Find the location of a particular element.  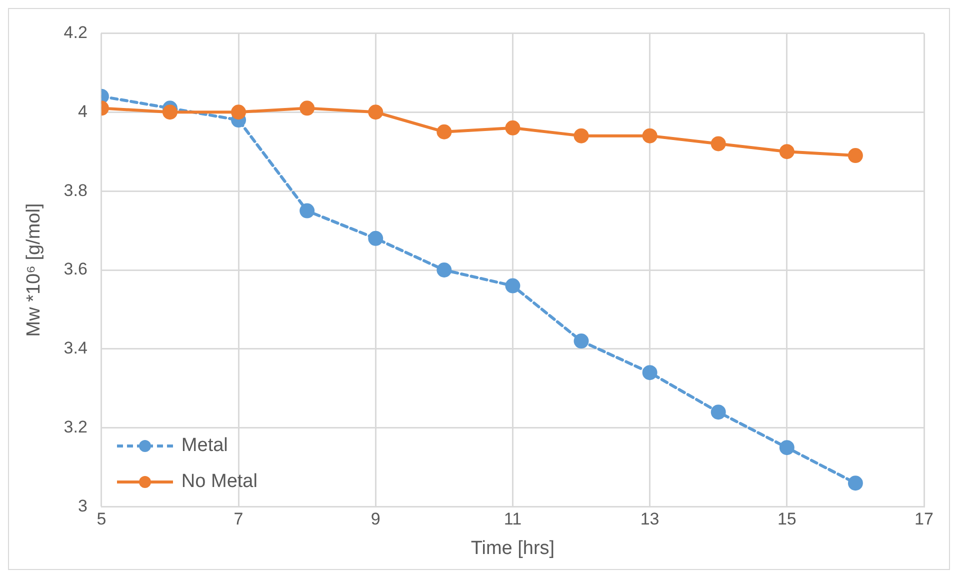

x-axis-title: Time [hrs] is located at coordinates (512, 548).